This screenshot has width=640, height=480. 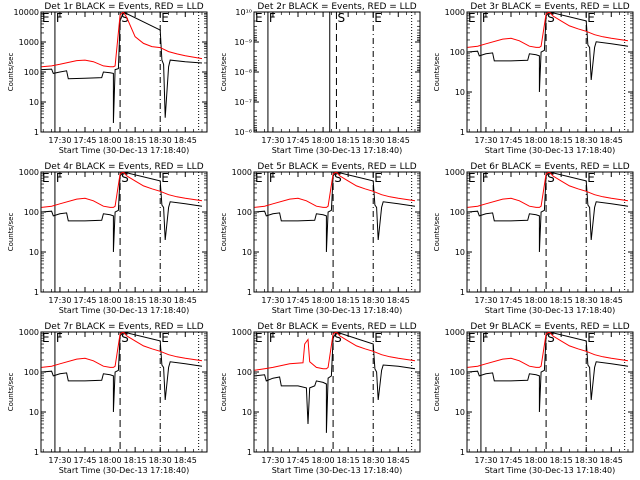 What do you see at coordinates (336, 327) in the screenshot?
I see `chart-title: Det 8r BLACK = Events, RED = LLD` at bounding box center [336, 327].